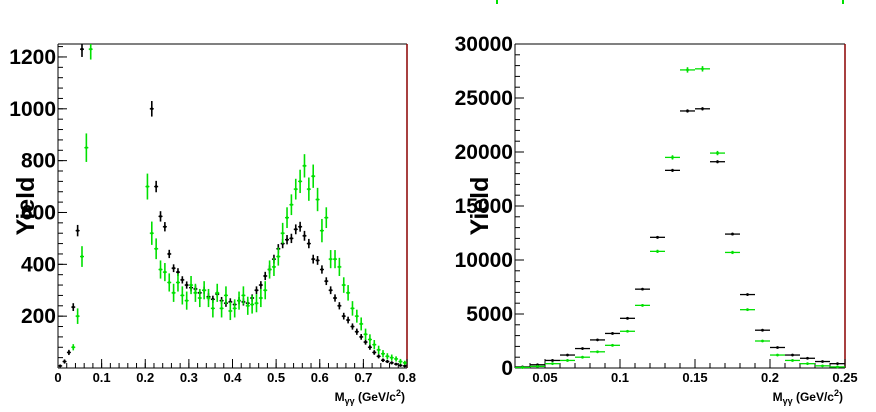 The width and height of the screenshot is (876, 412). I want to click on right-x-axis-label: Mγγ (GeV/c2), so click(808, 397).